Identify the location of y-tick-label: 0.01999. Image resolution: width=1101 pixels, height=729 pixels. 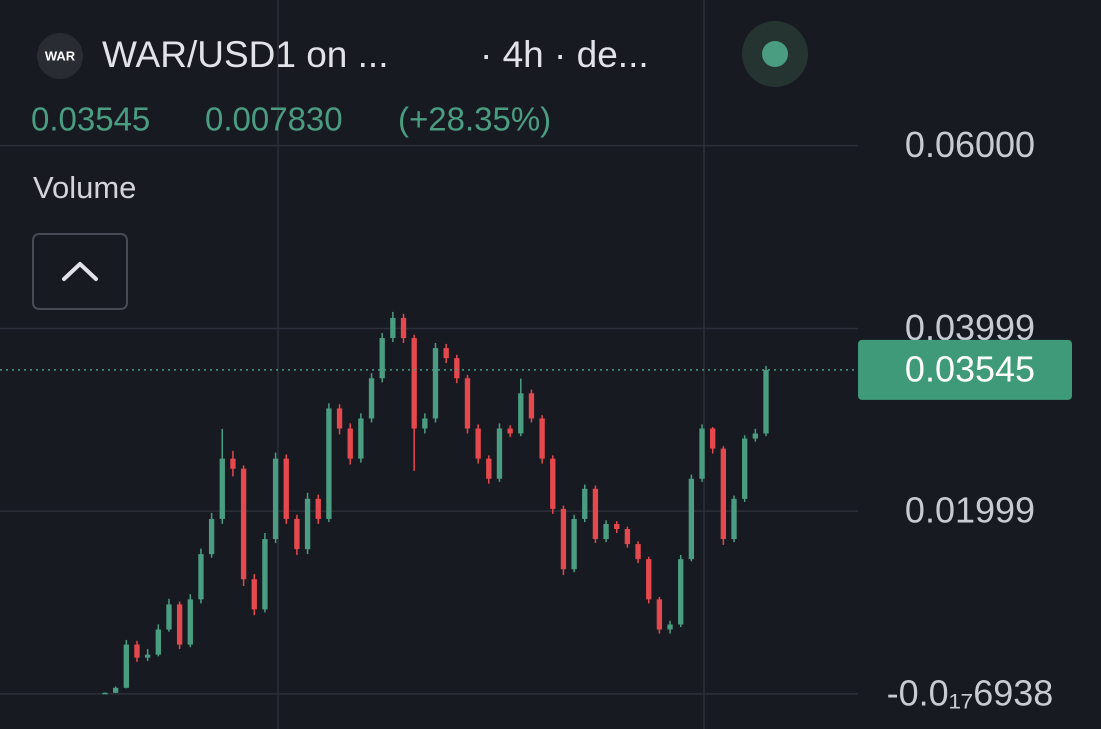
(970, 510).